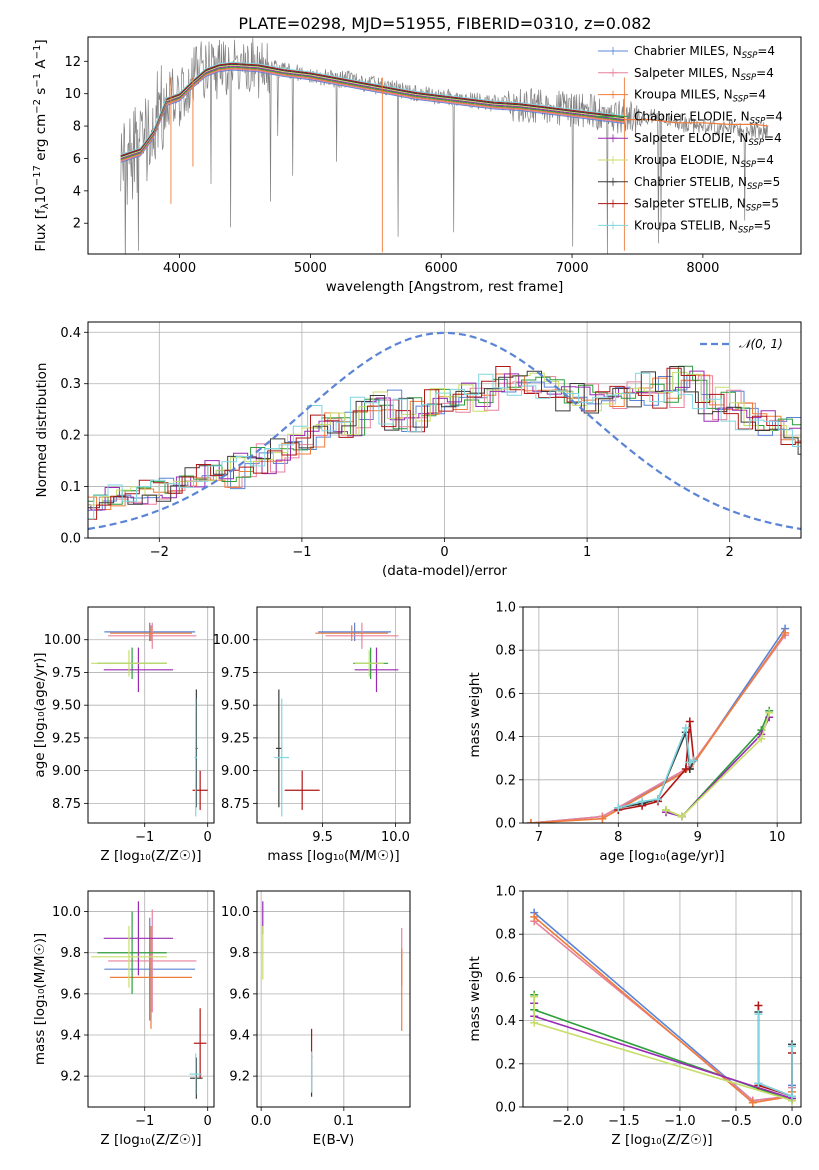 The width and height of the screenshot is (819, 1170). Describe the element at coordinates (235, 771) in the screenshot. I see `age-vs-mass-ytick-label: 9.00` at that location.